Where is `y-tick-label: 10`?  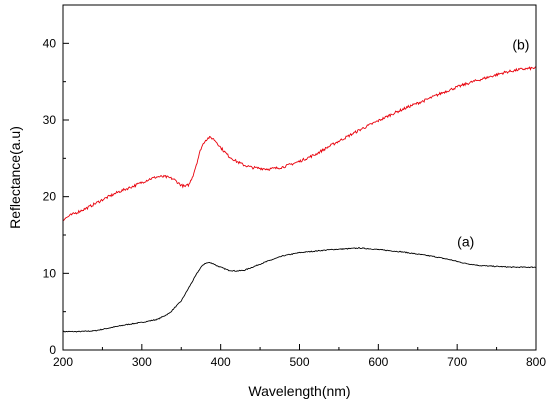 y-tick-label: 10 is located at coordinates (50, 273).